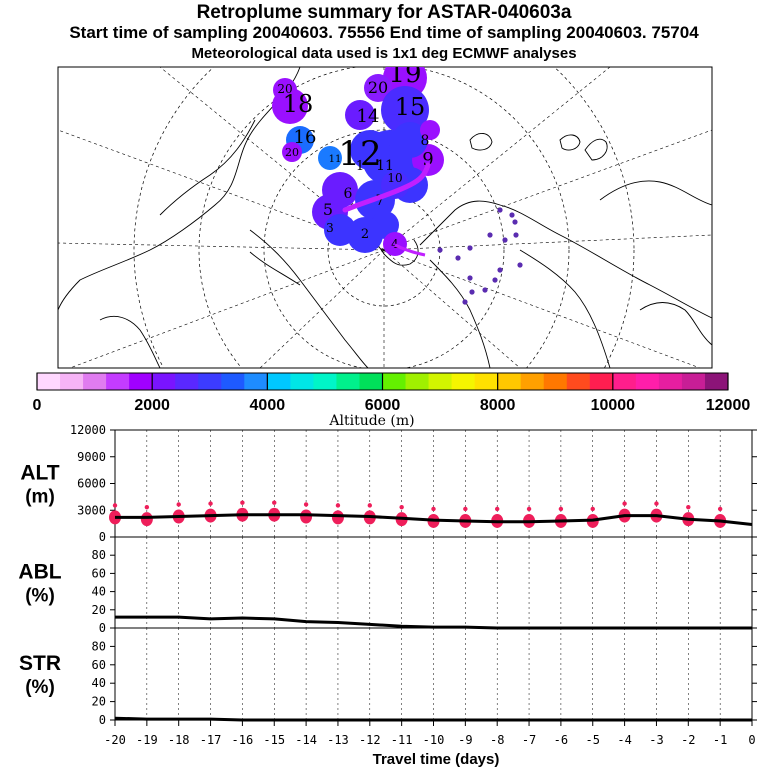 This screenshot has height=768, width=768. I want to click on colorbar-tick-label: 0, so click(37, 405).